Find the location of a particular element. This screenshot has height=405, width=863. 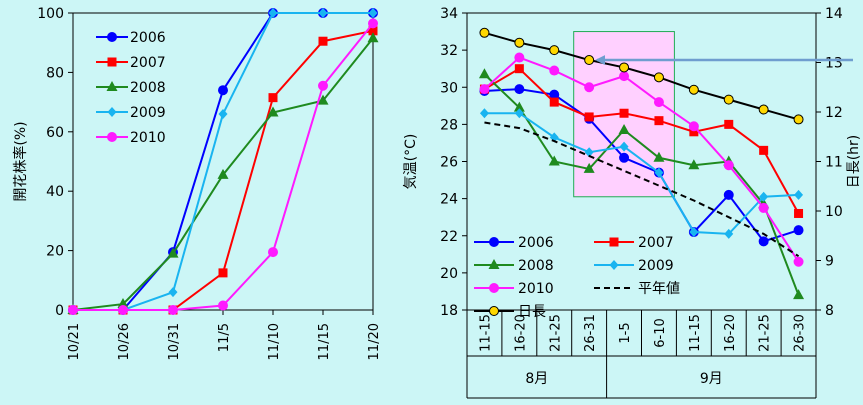

y-tick-label: 80 is located at coordinates (55, 73).